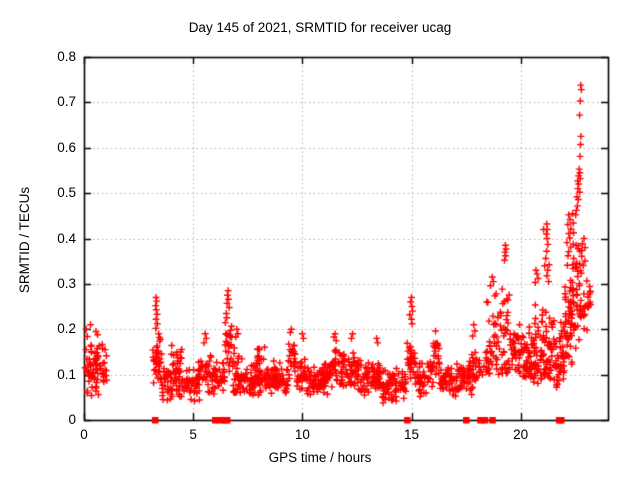 The image size is (640, 480). I want to click on y-tick-label: 0.8, so click(66, 56).